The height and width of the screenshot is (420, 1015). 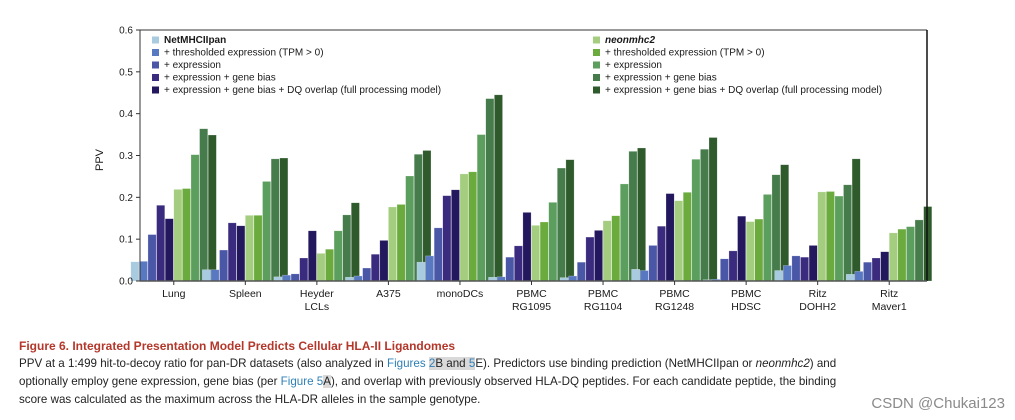 I want to click on x-tick-label: PBMC RG1248, so click(x=674, y=300).